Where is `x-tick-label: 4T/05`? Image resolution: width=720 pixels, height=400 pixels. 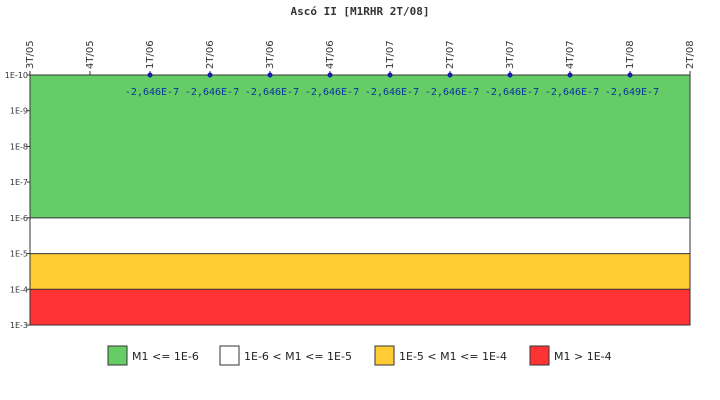
x-tick-label: 4T/05 is located at coordinates (90, 54).